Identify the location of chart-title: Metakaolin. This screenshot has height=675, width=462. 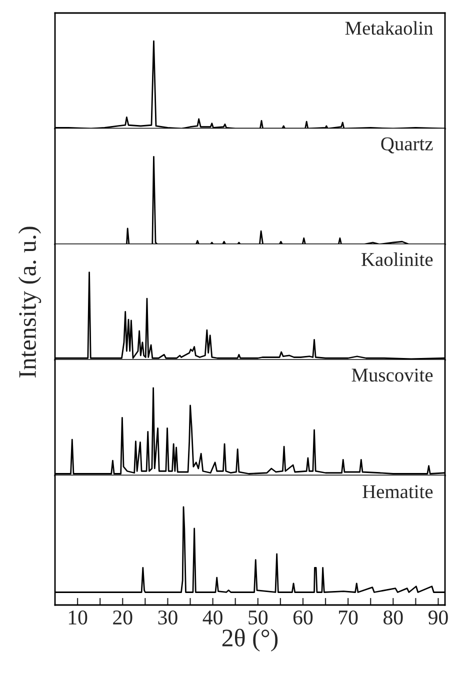
(389, 28).